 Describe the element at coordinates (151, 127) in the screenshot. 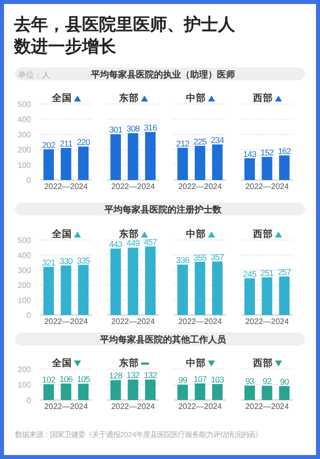

I see `data-label: 316` at that location.